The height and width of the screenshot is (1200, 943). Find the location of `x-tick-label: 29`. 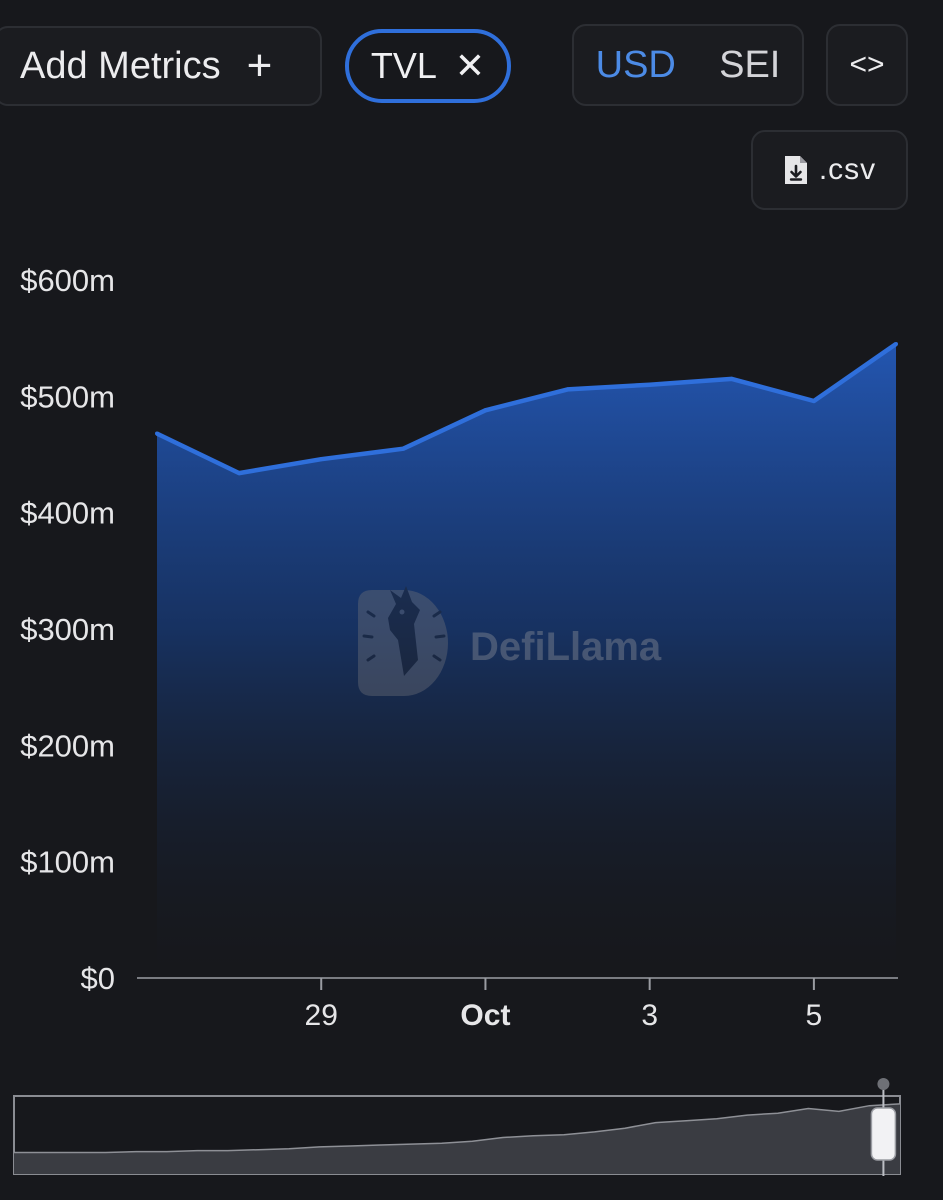

x-tick-label: 29 is located at coordinates (321, 1015).